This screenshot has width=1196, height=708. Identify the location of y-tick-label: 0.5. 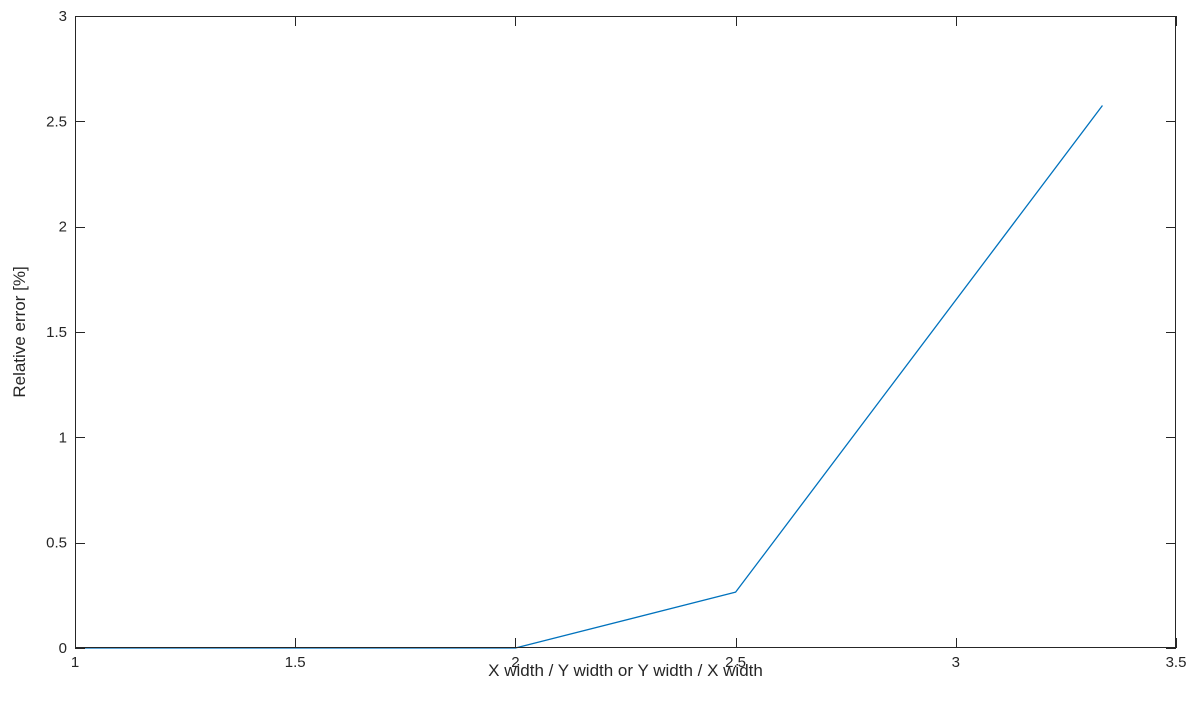
(56, 543).